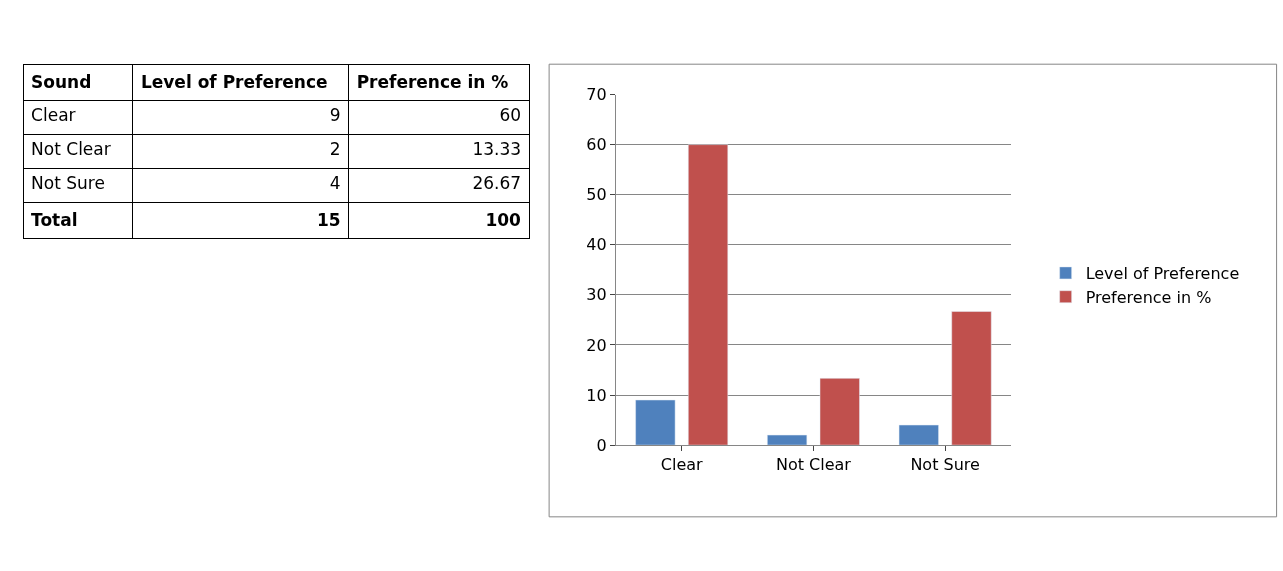  I want to click on text: 2, so click(335, 148).